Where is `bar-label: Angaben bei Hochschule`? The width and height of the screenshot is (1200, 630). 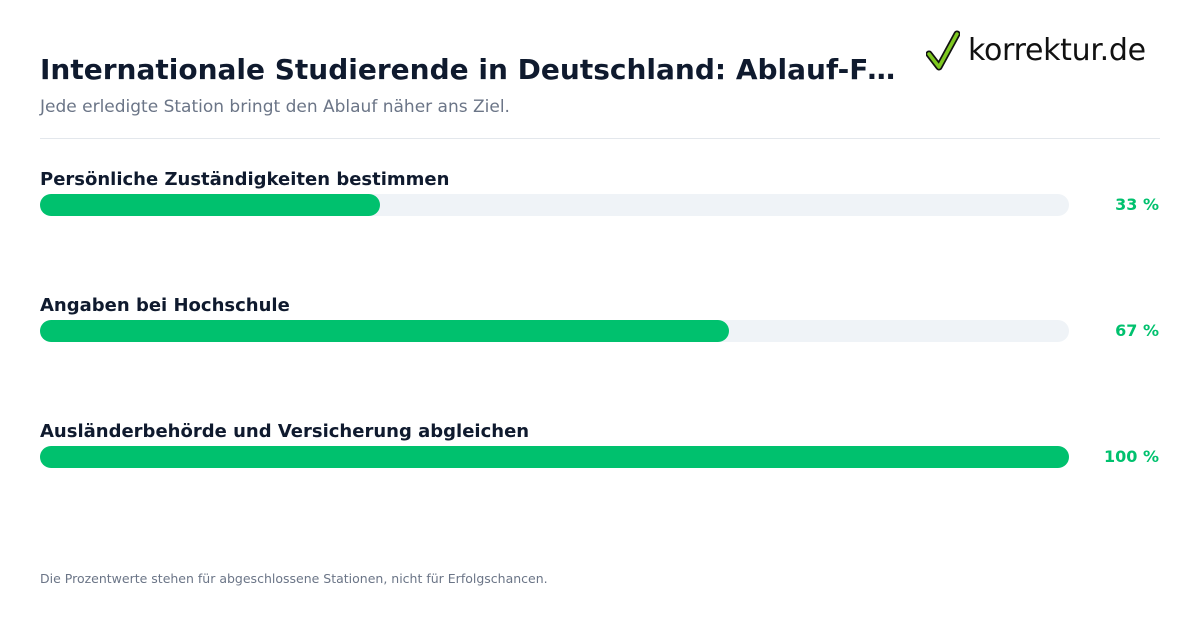 bar-label: Angaben bei Hochschule is located at coordinates (165, 305).